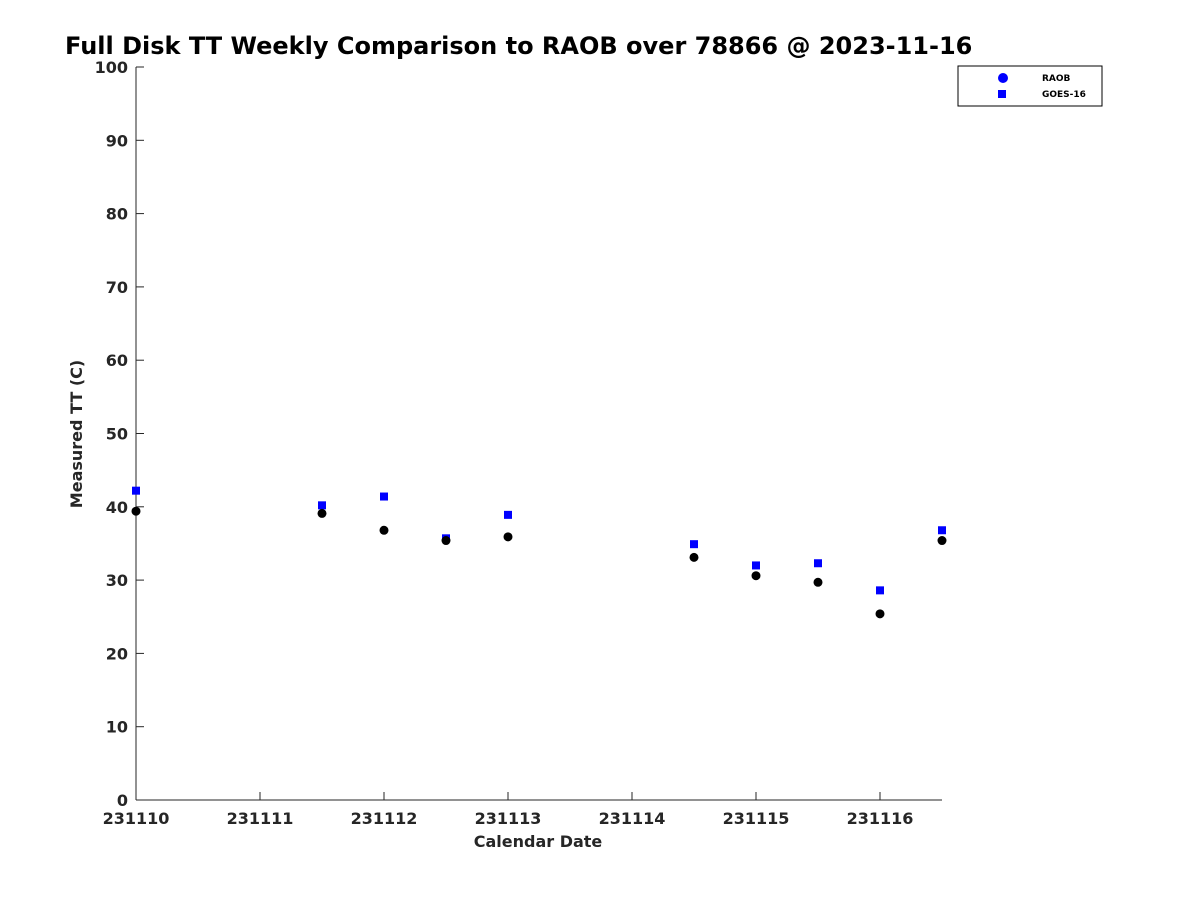  I want to click on legend-square-icon, so click(1002, 94).